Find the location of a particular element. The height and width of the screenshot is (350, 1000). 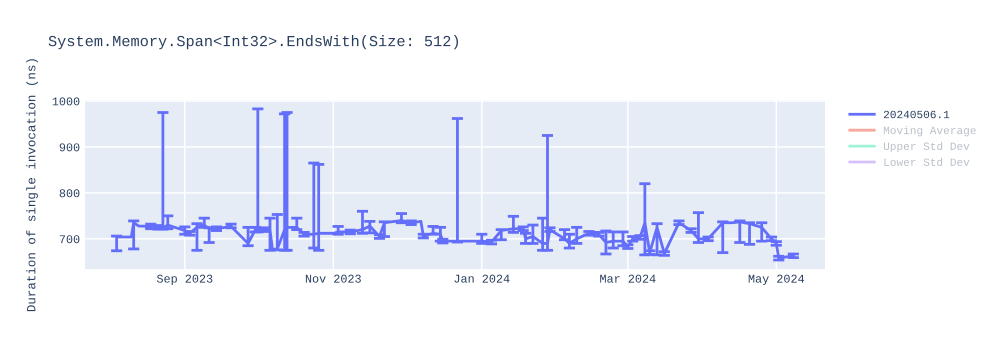

y-tick-label: 700 is located at coordinates (70, 239).